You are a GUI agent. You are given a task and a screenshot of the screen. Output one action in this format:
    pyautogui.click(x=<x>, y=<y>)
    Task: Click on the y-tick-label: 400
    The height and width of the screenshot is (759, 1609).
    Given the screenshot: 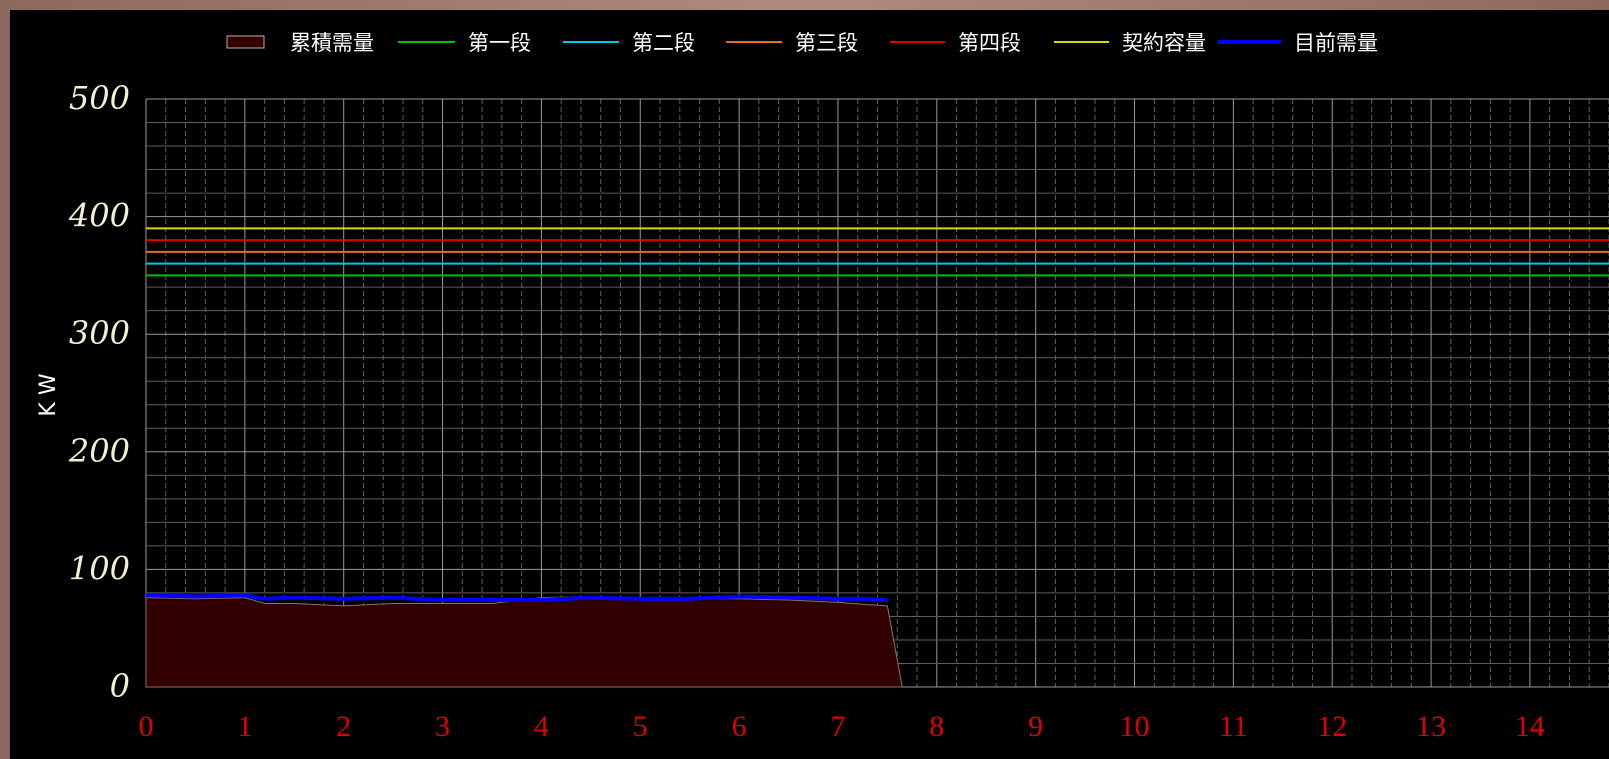 What is the action you would take?
    pyautogui.click(x=99, y=216)
    